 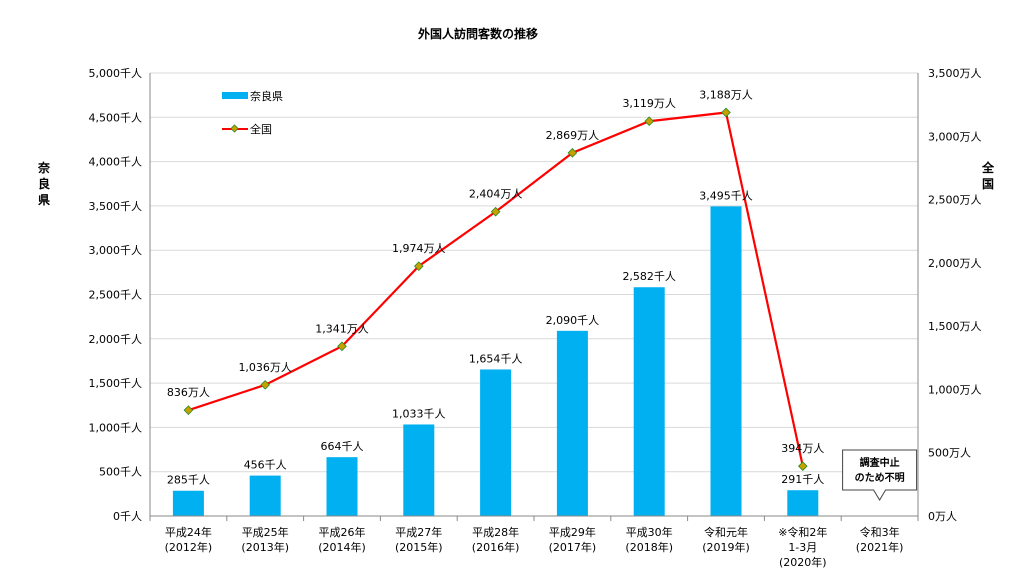 What do you see at coordinates (266, 96) in the screenshot?
I see `legend-bar-label: 奈良県` at bounding box center [266, 96].